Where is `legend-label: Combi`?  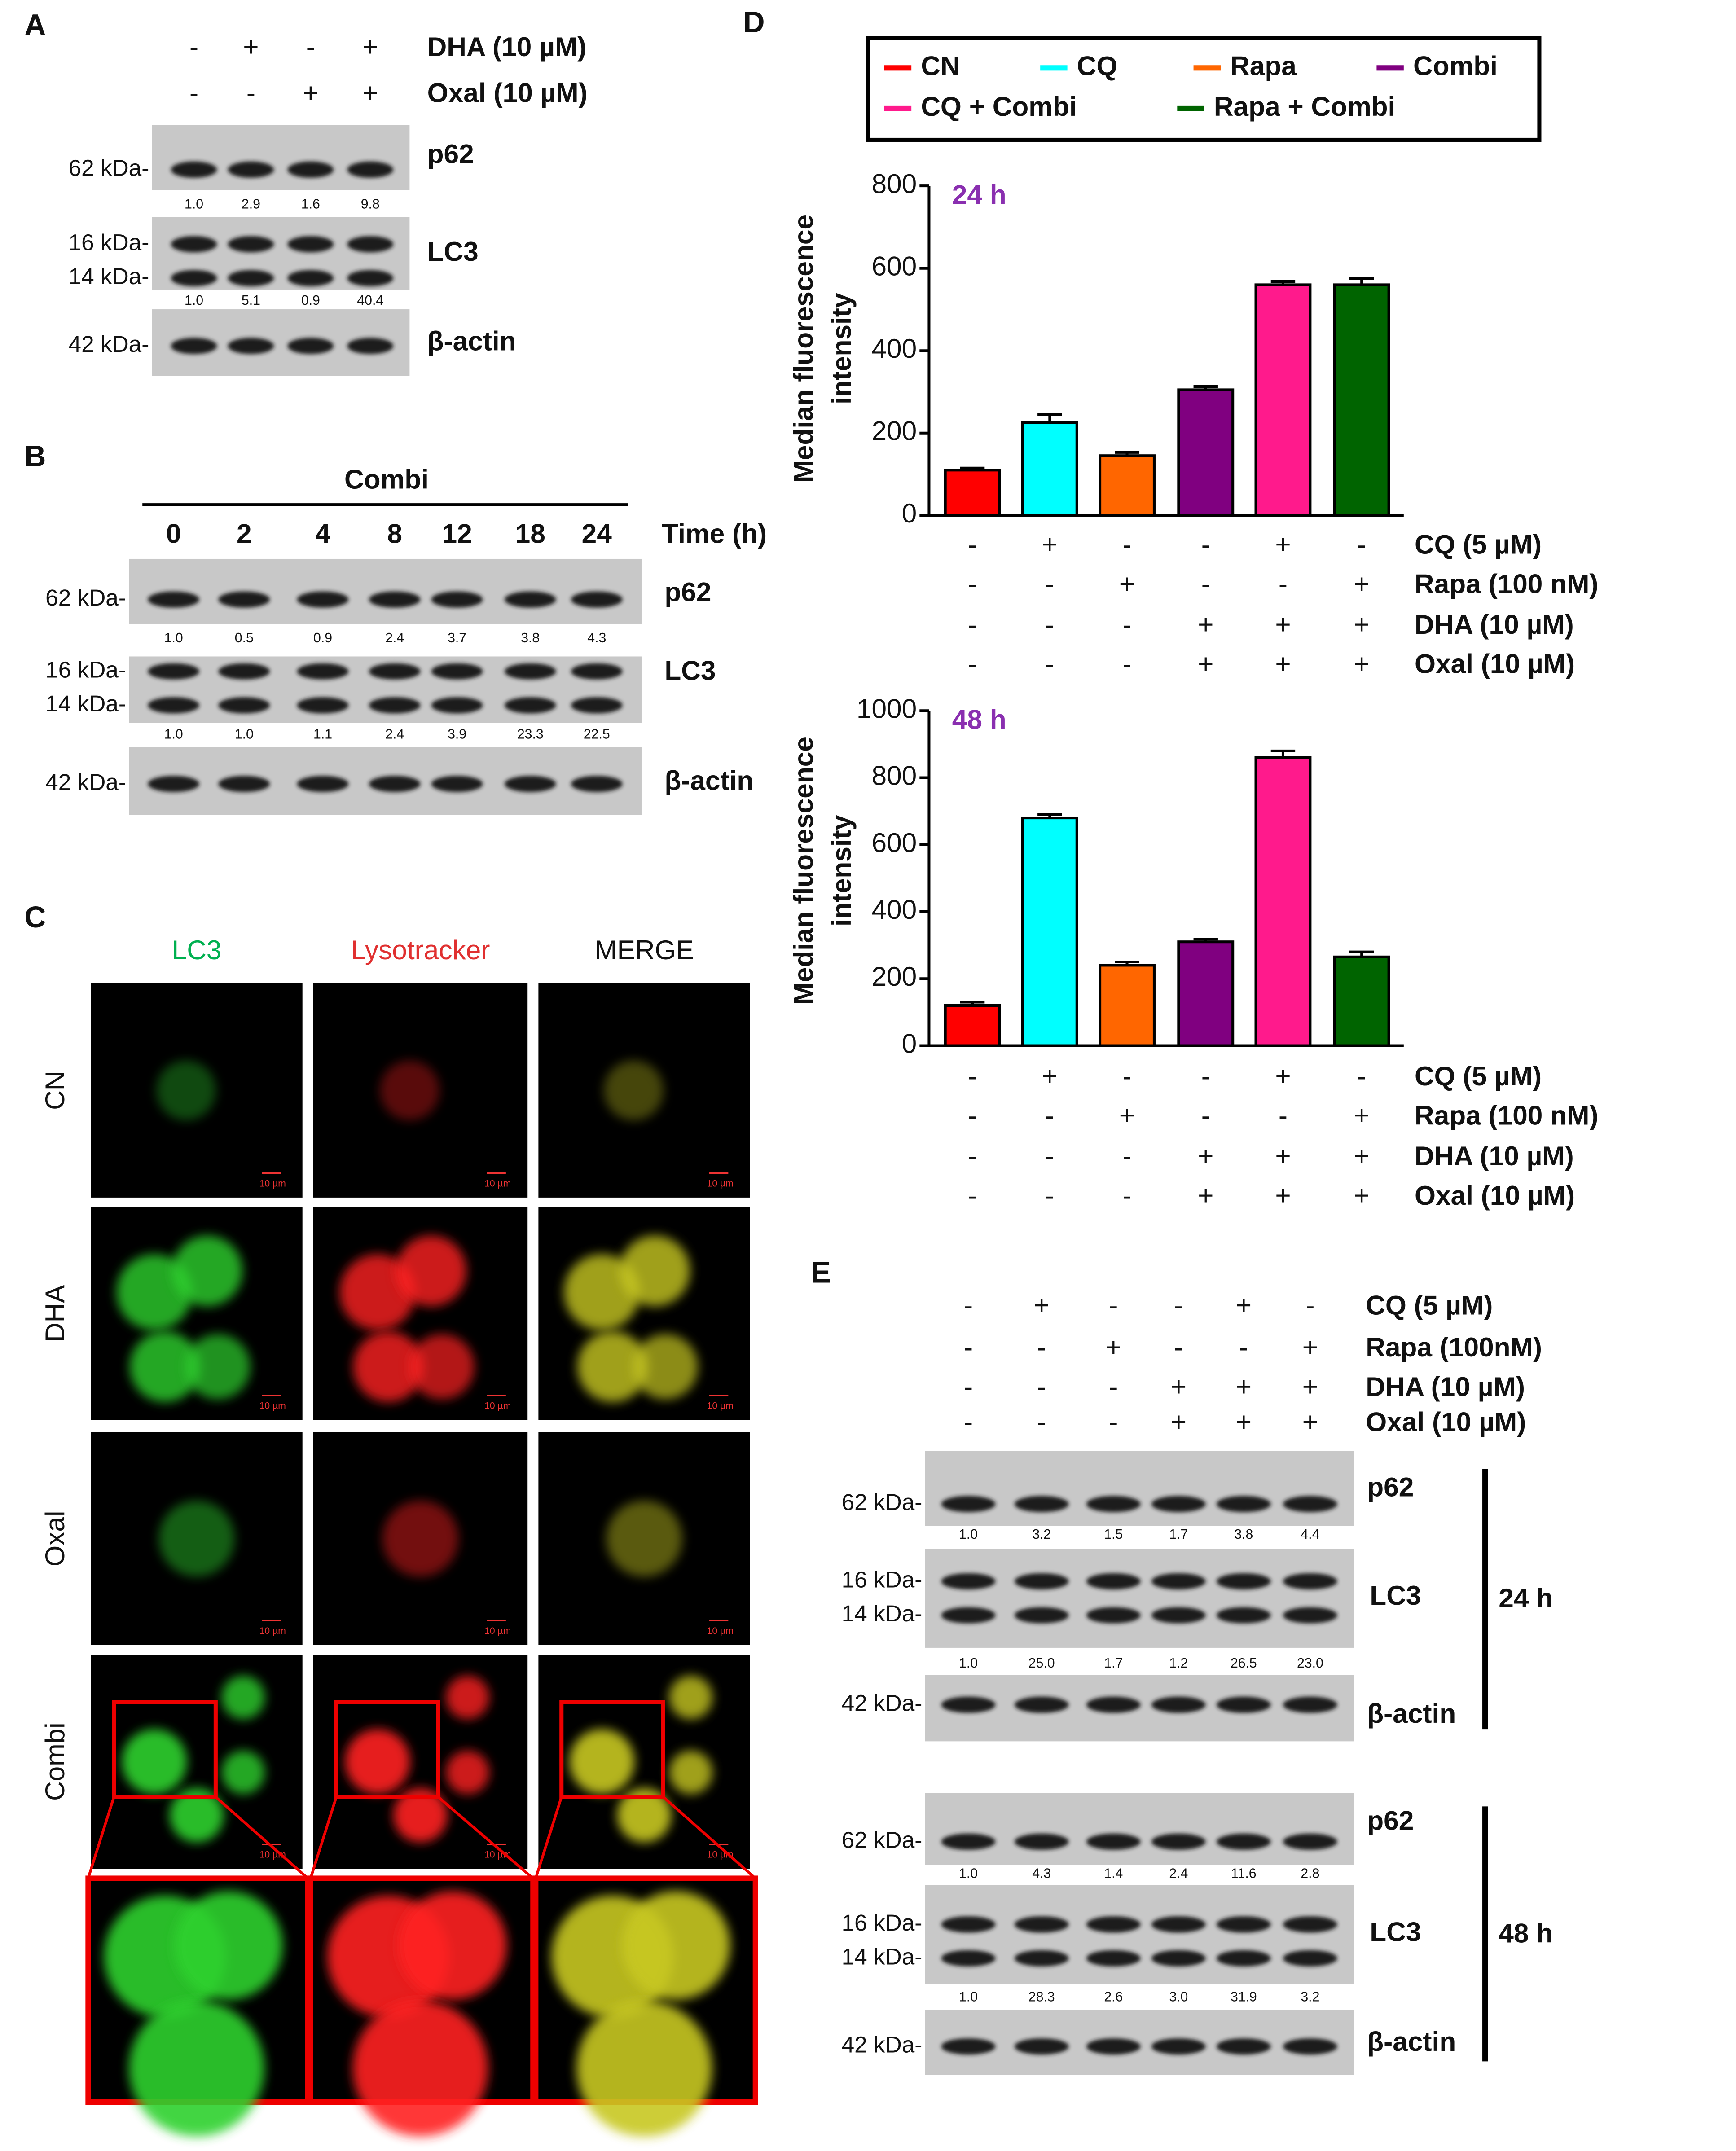 legend-label: Combi is located at coordinates (1455, 65).